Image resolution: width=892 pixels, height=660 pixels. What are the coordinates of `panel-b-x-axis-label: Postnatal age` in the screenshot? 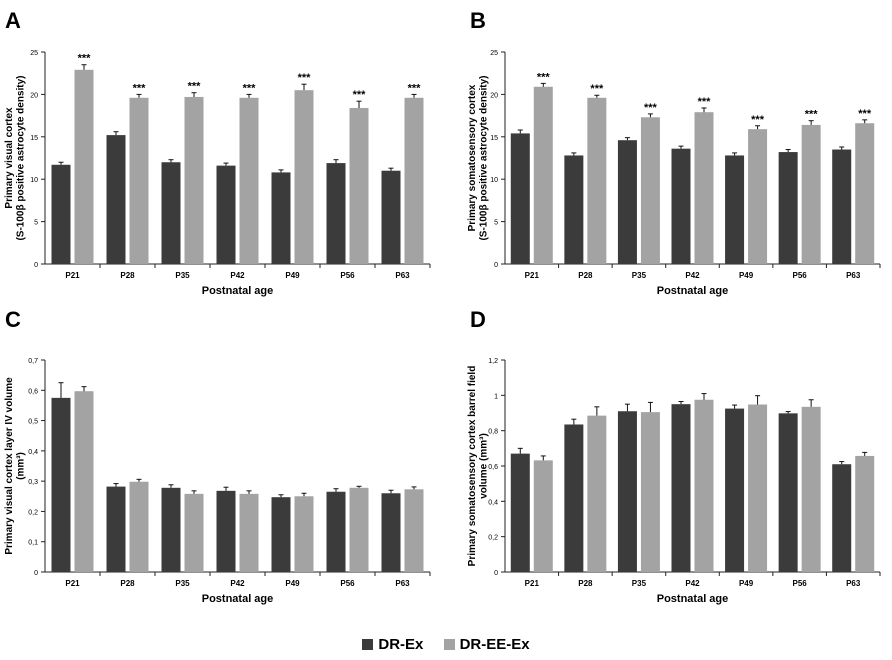 It's located at (693, 291).